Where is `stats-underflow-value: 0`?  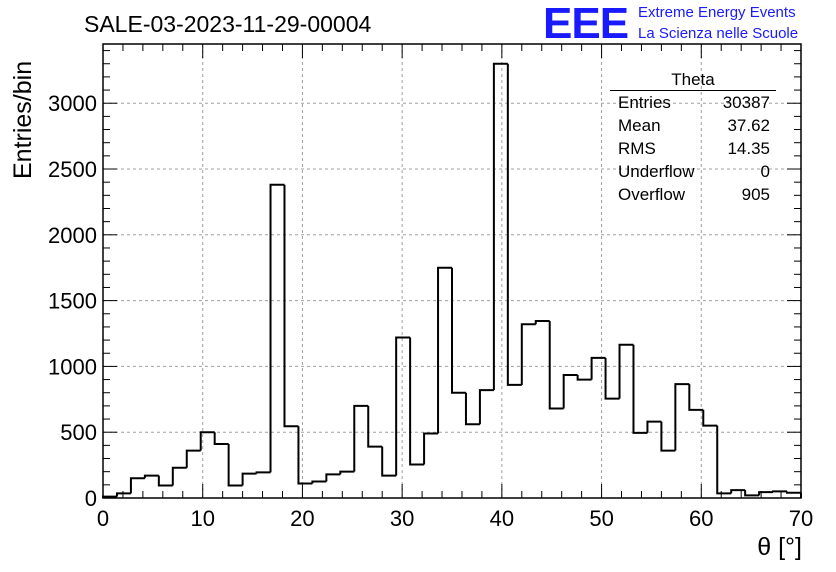
stats-underflow-value: 0 is located at coordinates (765, 171).